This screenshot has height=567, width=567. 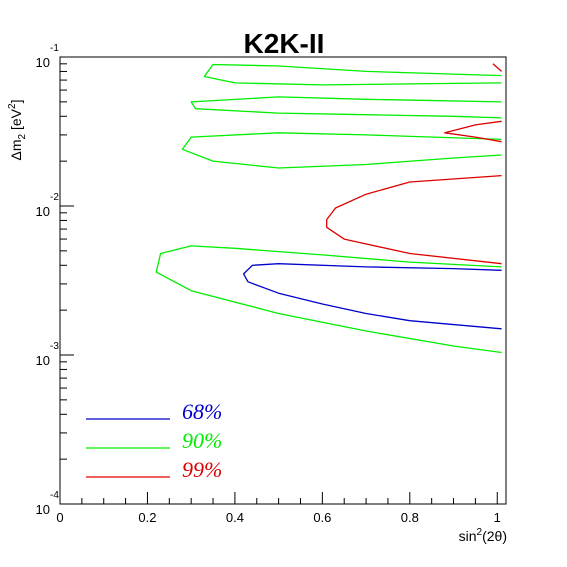 I want to click on legend-label-99: 99%, so click(x=202, y=469).